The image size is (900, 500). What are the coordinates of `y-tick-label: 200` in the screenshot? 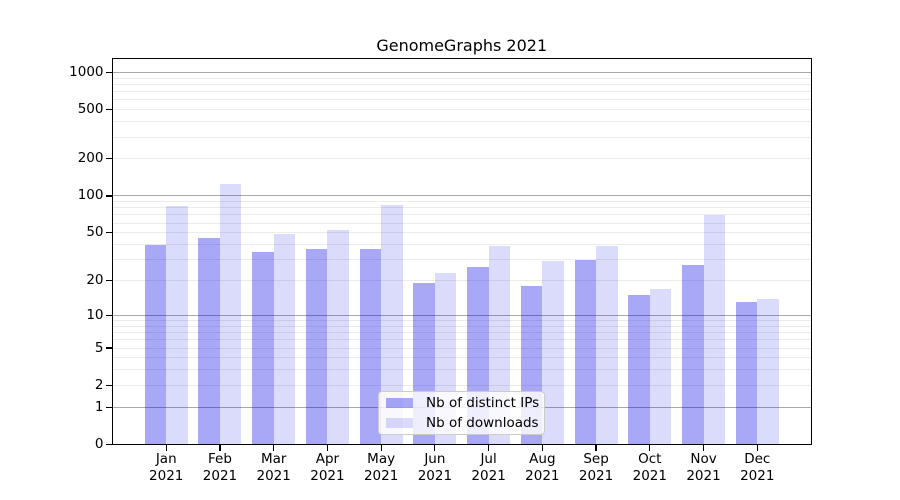 It's located at (90, 158).